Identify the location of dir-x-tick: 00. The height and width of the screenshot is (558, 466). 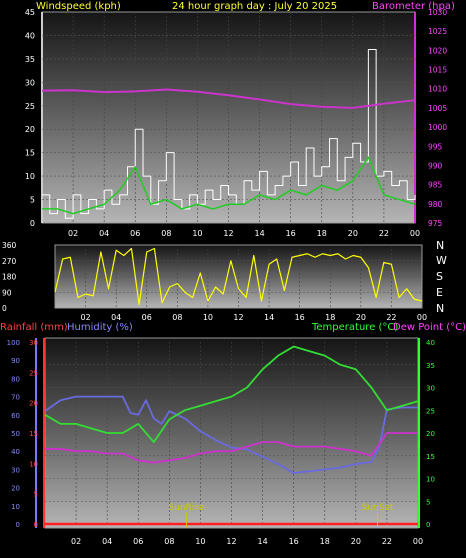
(422, 317).